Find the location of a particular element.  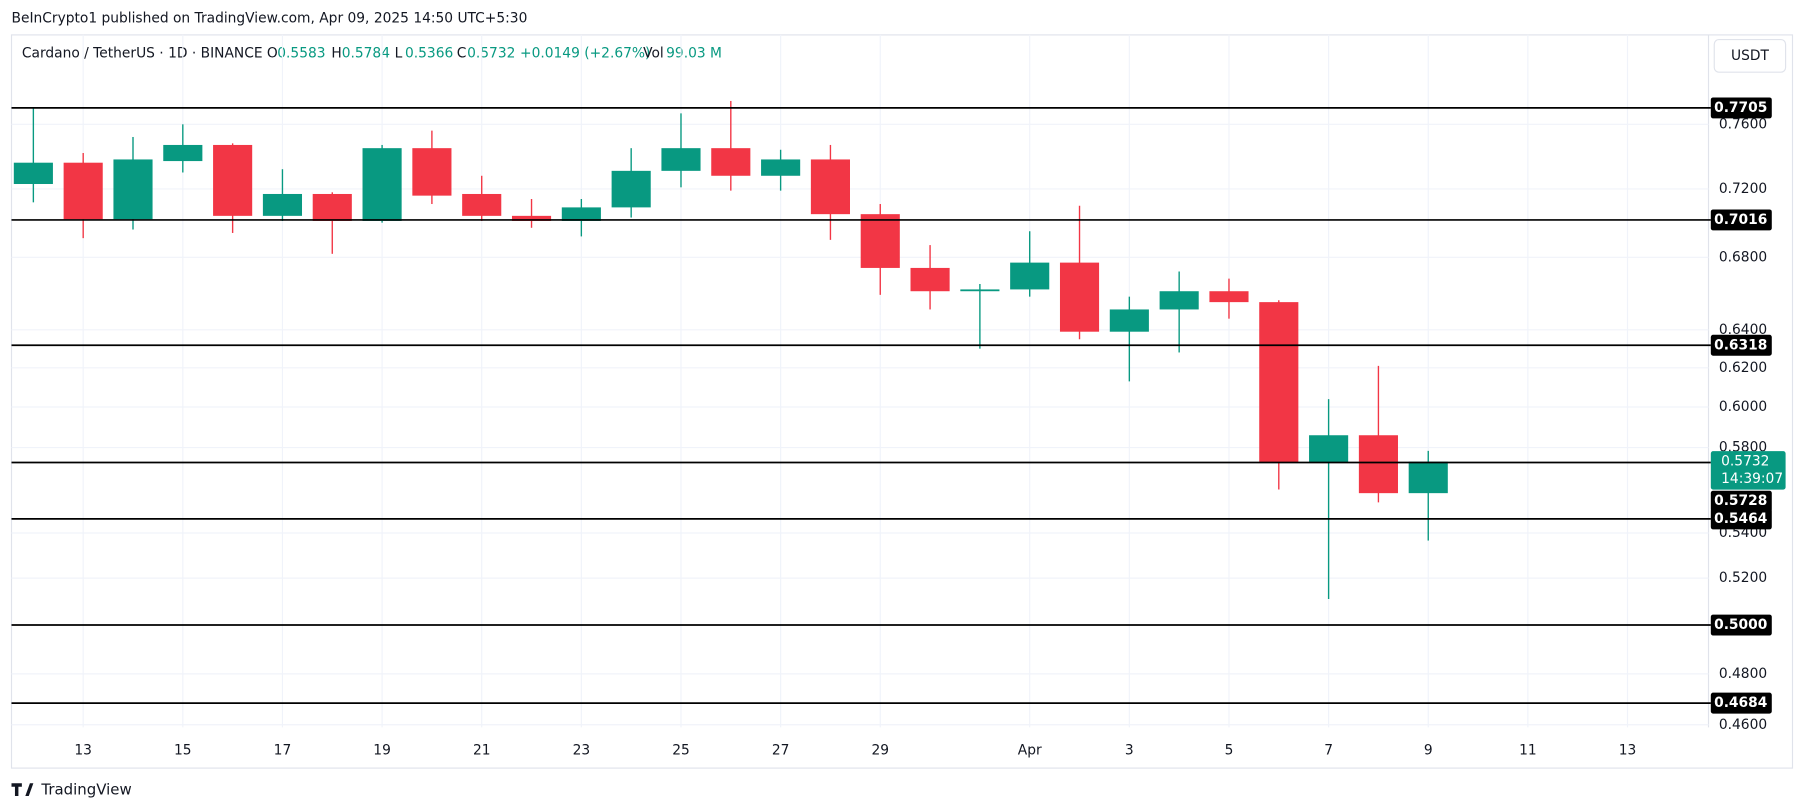

x-tick-label: Apr is located at coordinates (1030, 751).